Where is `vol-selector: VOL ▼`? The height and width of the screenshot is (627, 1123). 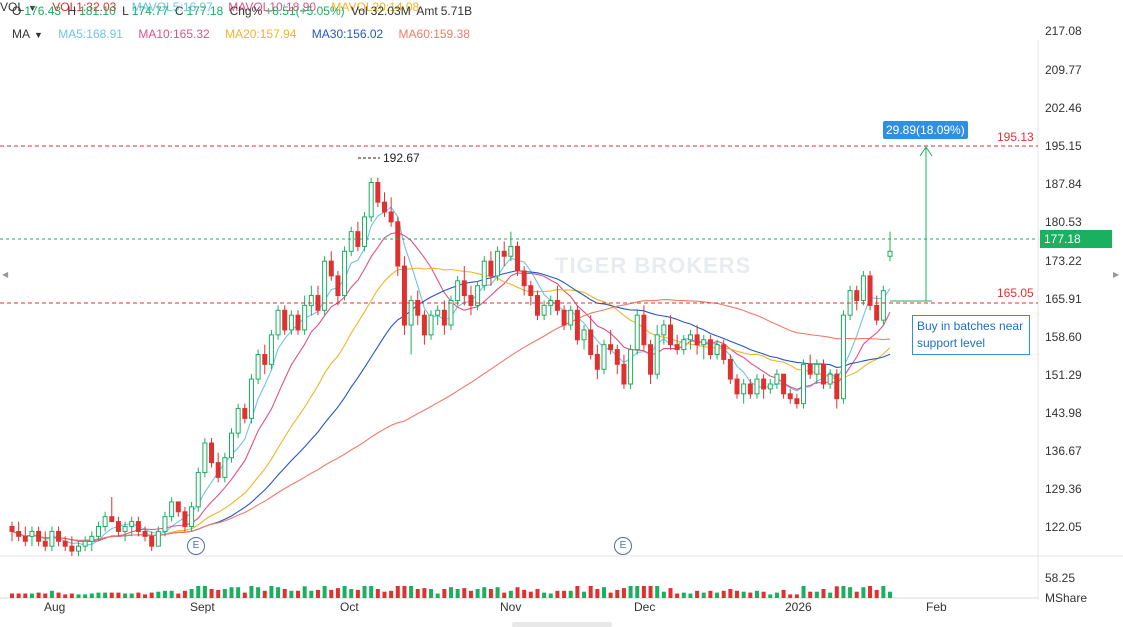 vol-selector: VOL ▼ is located at coordinates (18, 7).